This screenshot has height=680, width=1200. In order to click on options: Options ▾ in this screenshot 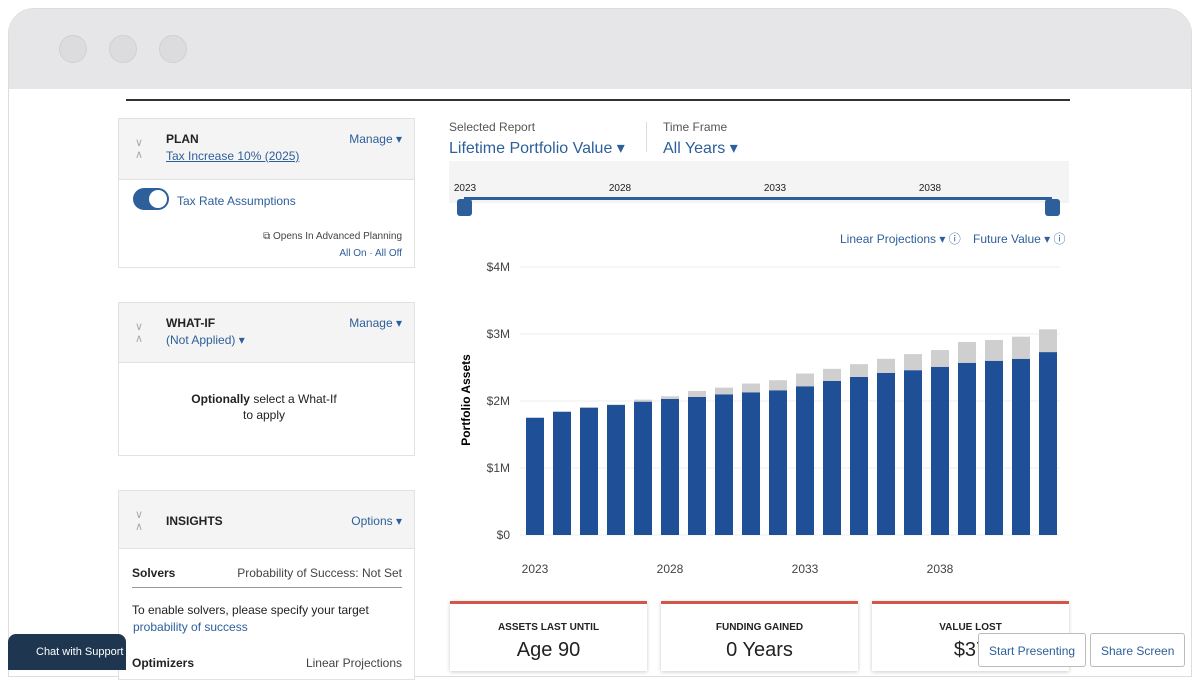, I will do `click(376, 521)`.